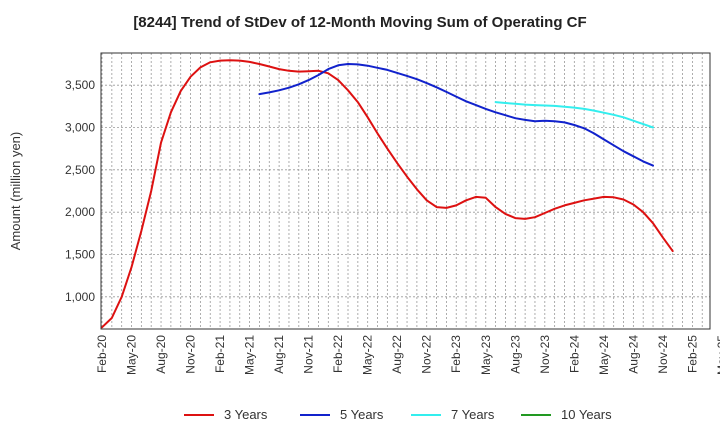 This screenshot has height=445, width=720. What do you see at coordinates (309, 354) in the screenshot?
I see `x-tick-label: Nov-21` at bounding box center [309, 354].